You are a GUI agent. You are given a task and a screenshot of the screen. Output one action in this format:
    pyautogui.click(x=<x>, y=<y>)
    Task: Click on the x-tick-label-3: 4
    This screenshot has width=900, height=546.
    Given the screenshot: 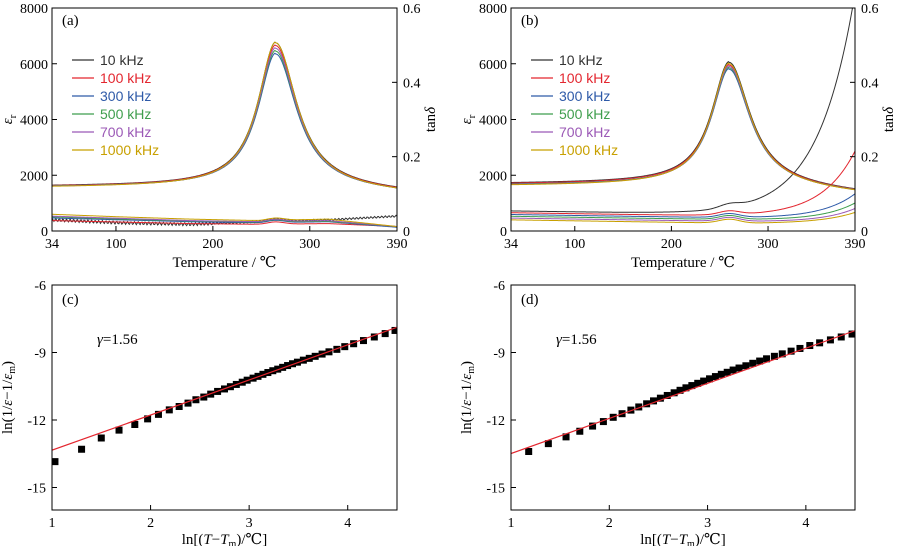 What is the action you would take?
    pyautogui.click(x=805, y=523)
    